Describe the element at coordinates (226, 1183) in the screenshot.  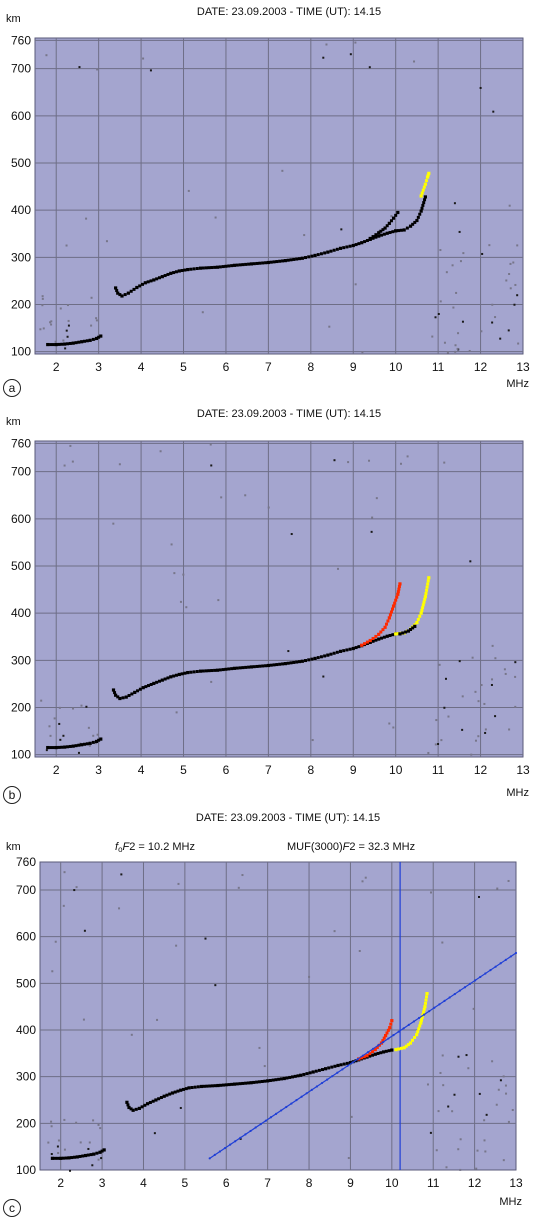
I see `x-tick-label: 6` at that location.